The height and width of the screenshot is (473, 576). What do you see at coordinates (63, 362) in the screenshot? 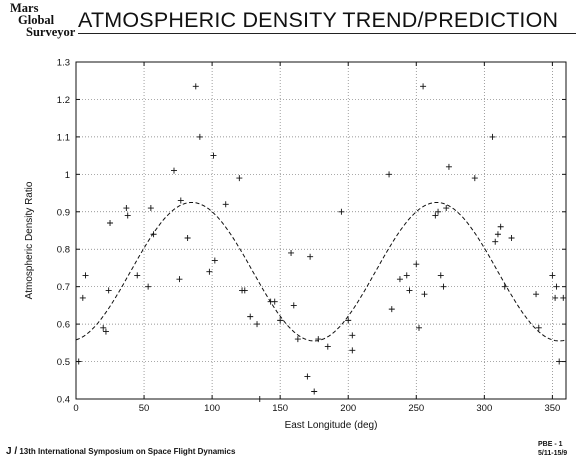
I see `y-tick-label: 0.5` at bounding box center [63, 362].